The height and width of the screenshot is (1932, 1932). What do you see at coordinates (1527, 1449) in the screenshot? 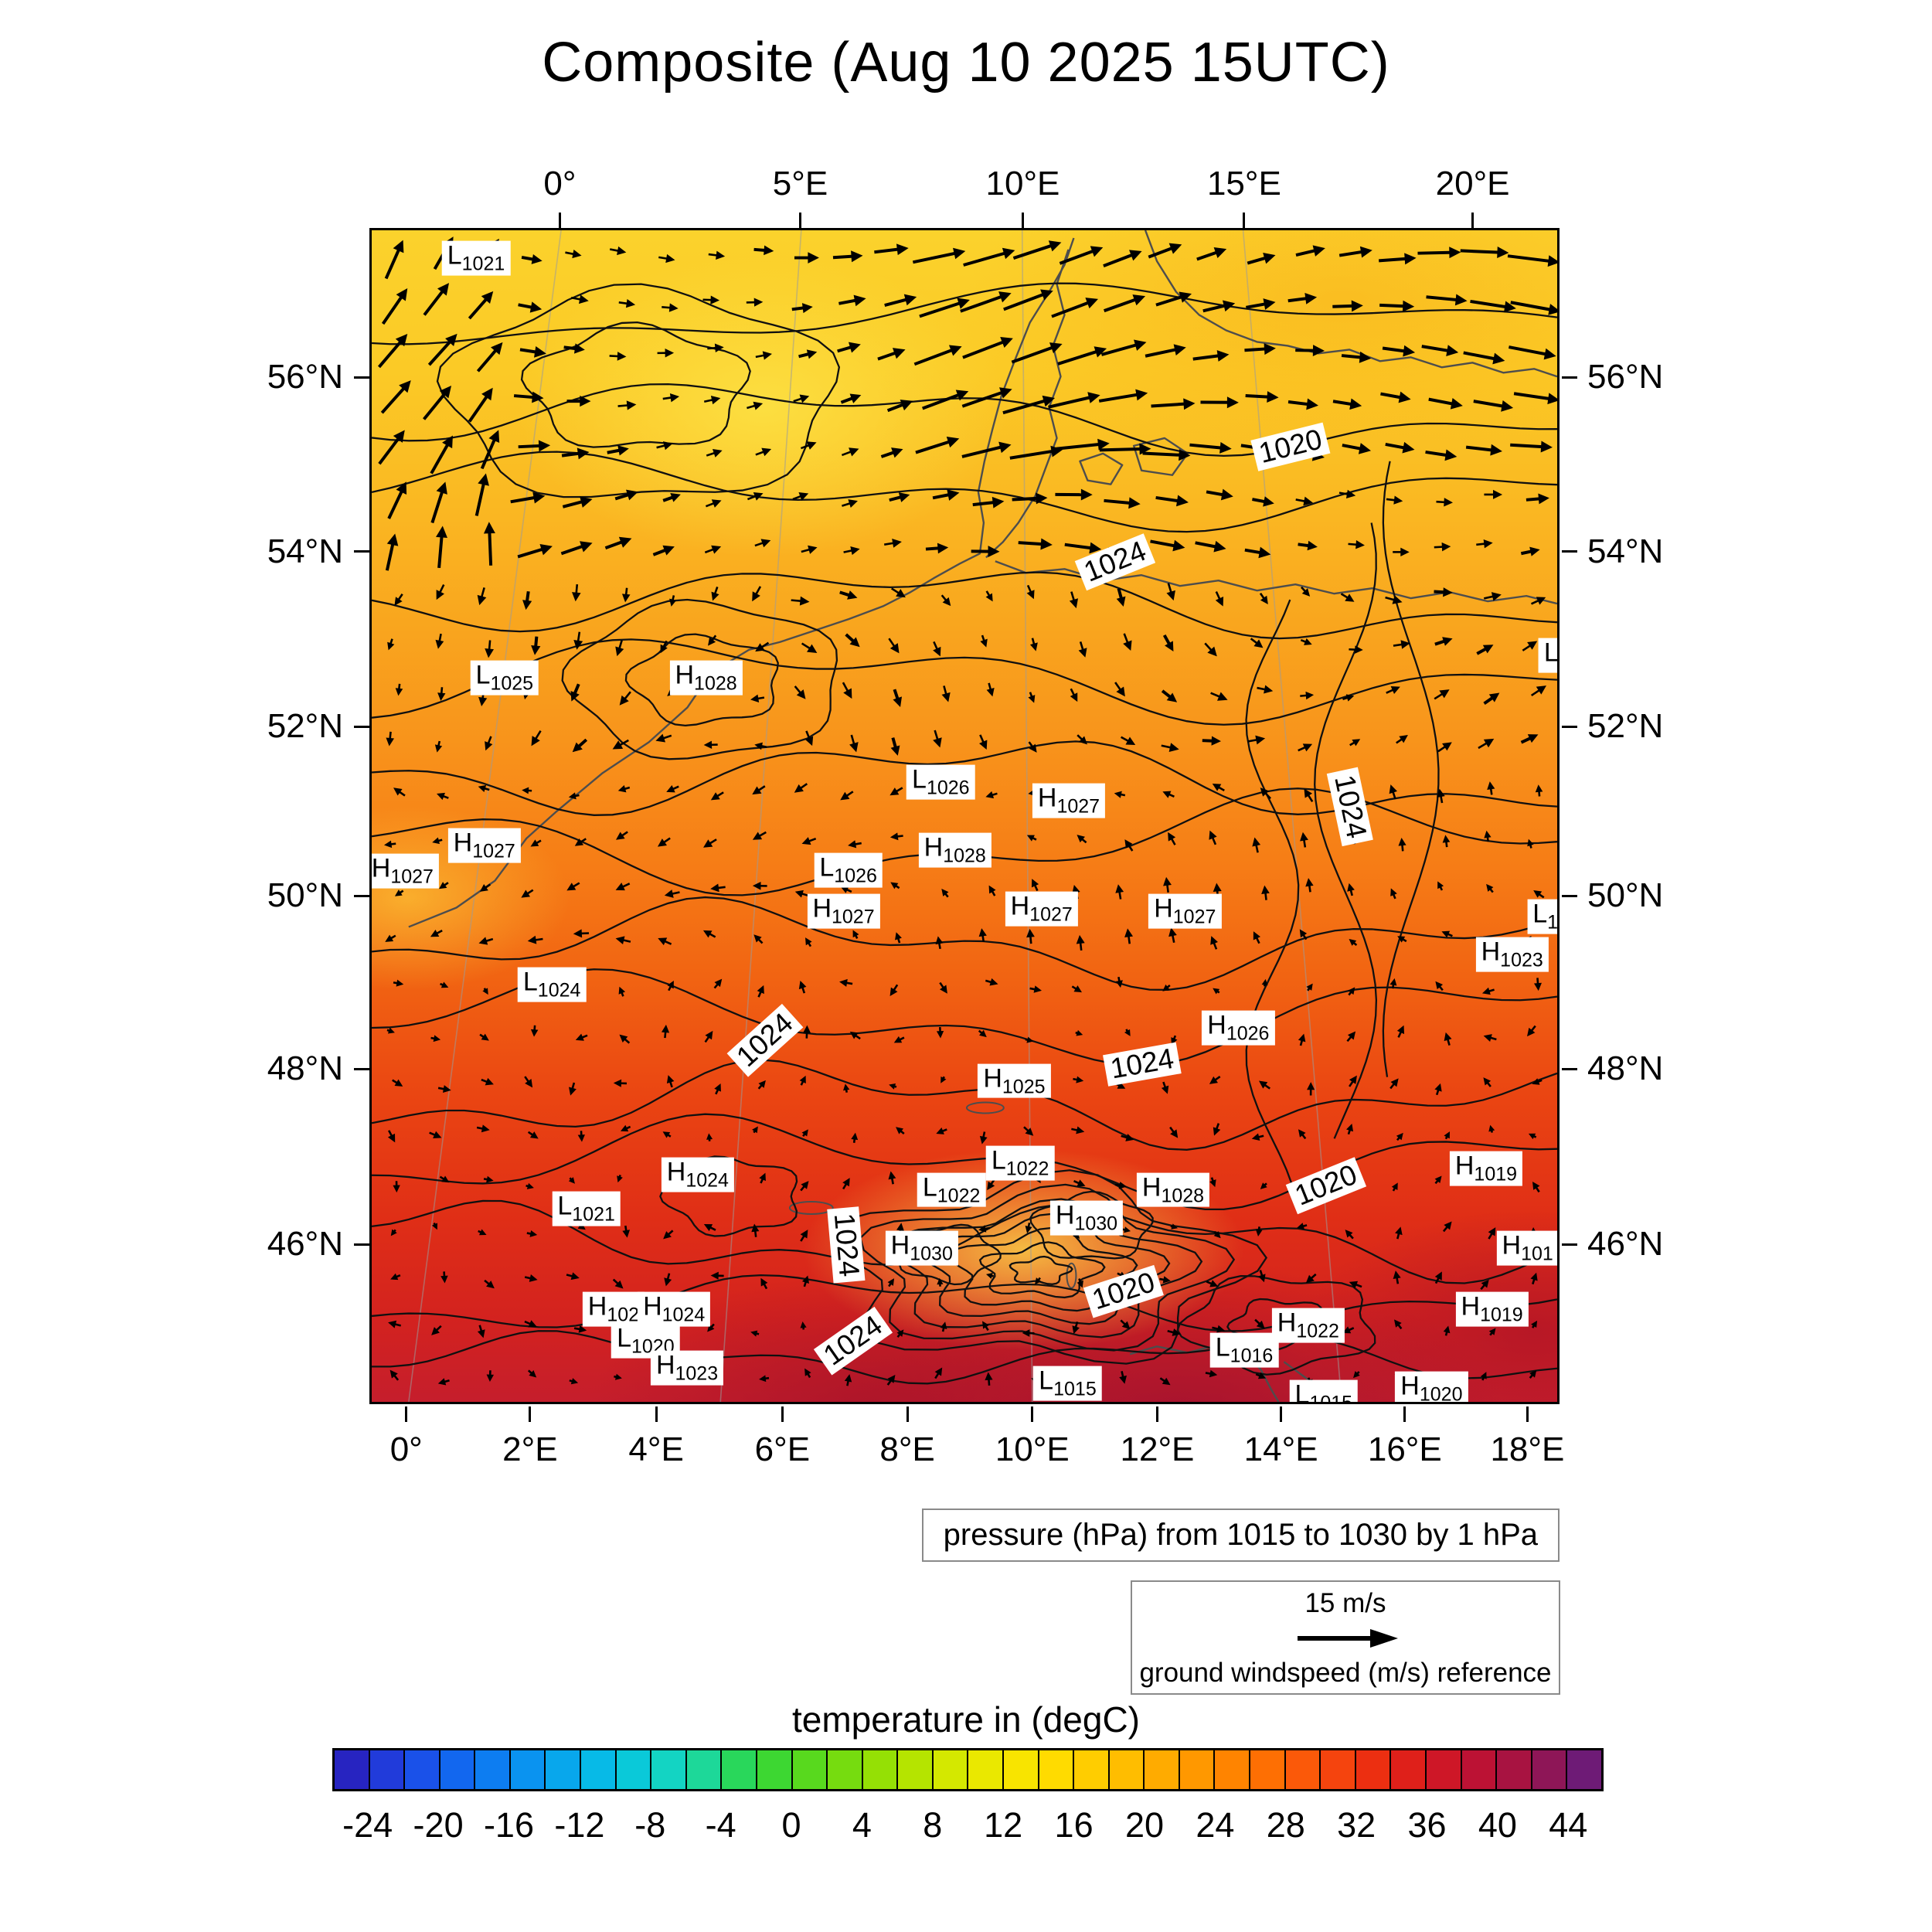
I see `axis-tick-label: 18°E` at bounding box center [1527, 1449].